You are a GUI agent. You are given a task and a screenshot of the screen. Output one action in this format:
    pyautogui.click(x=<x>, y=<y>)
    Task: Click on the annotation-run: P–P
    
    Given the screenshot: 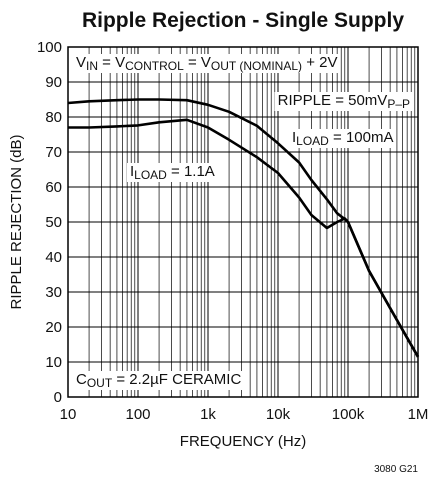 What is the action you would take?
    pyautogui.click(x=398, y=104)
    